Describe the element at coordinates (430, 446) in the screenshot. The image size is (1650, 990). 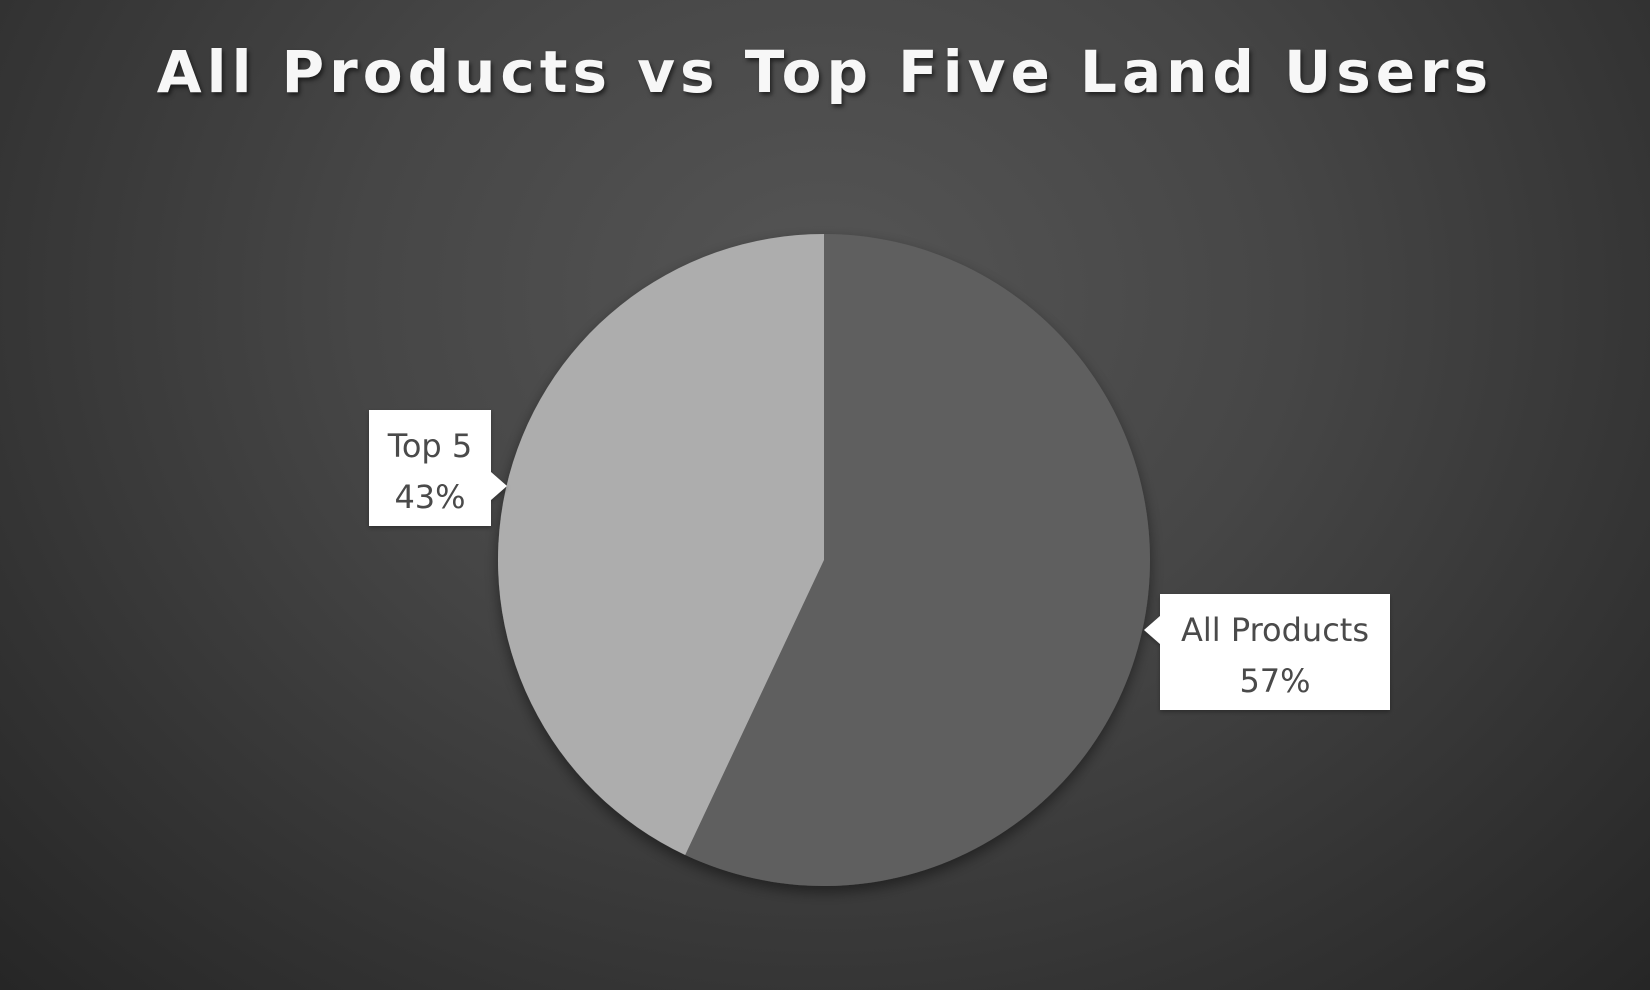
I see `data-label-name: Top 5` at that location.